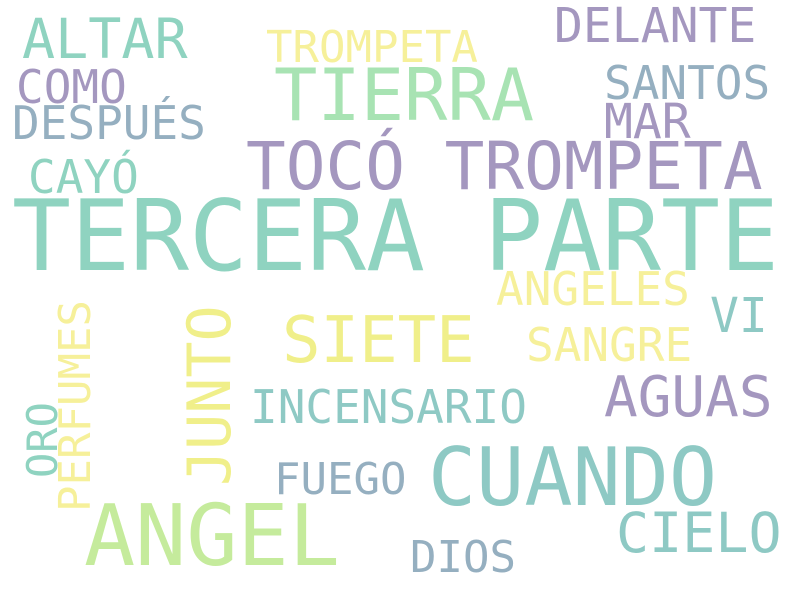  I want to click on word-aguas: AGUAS, so click(688, 397).